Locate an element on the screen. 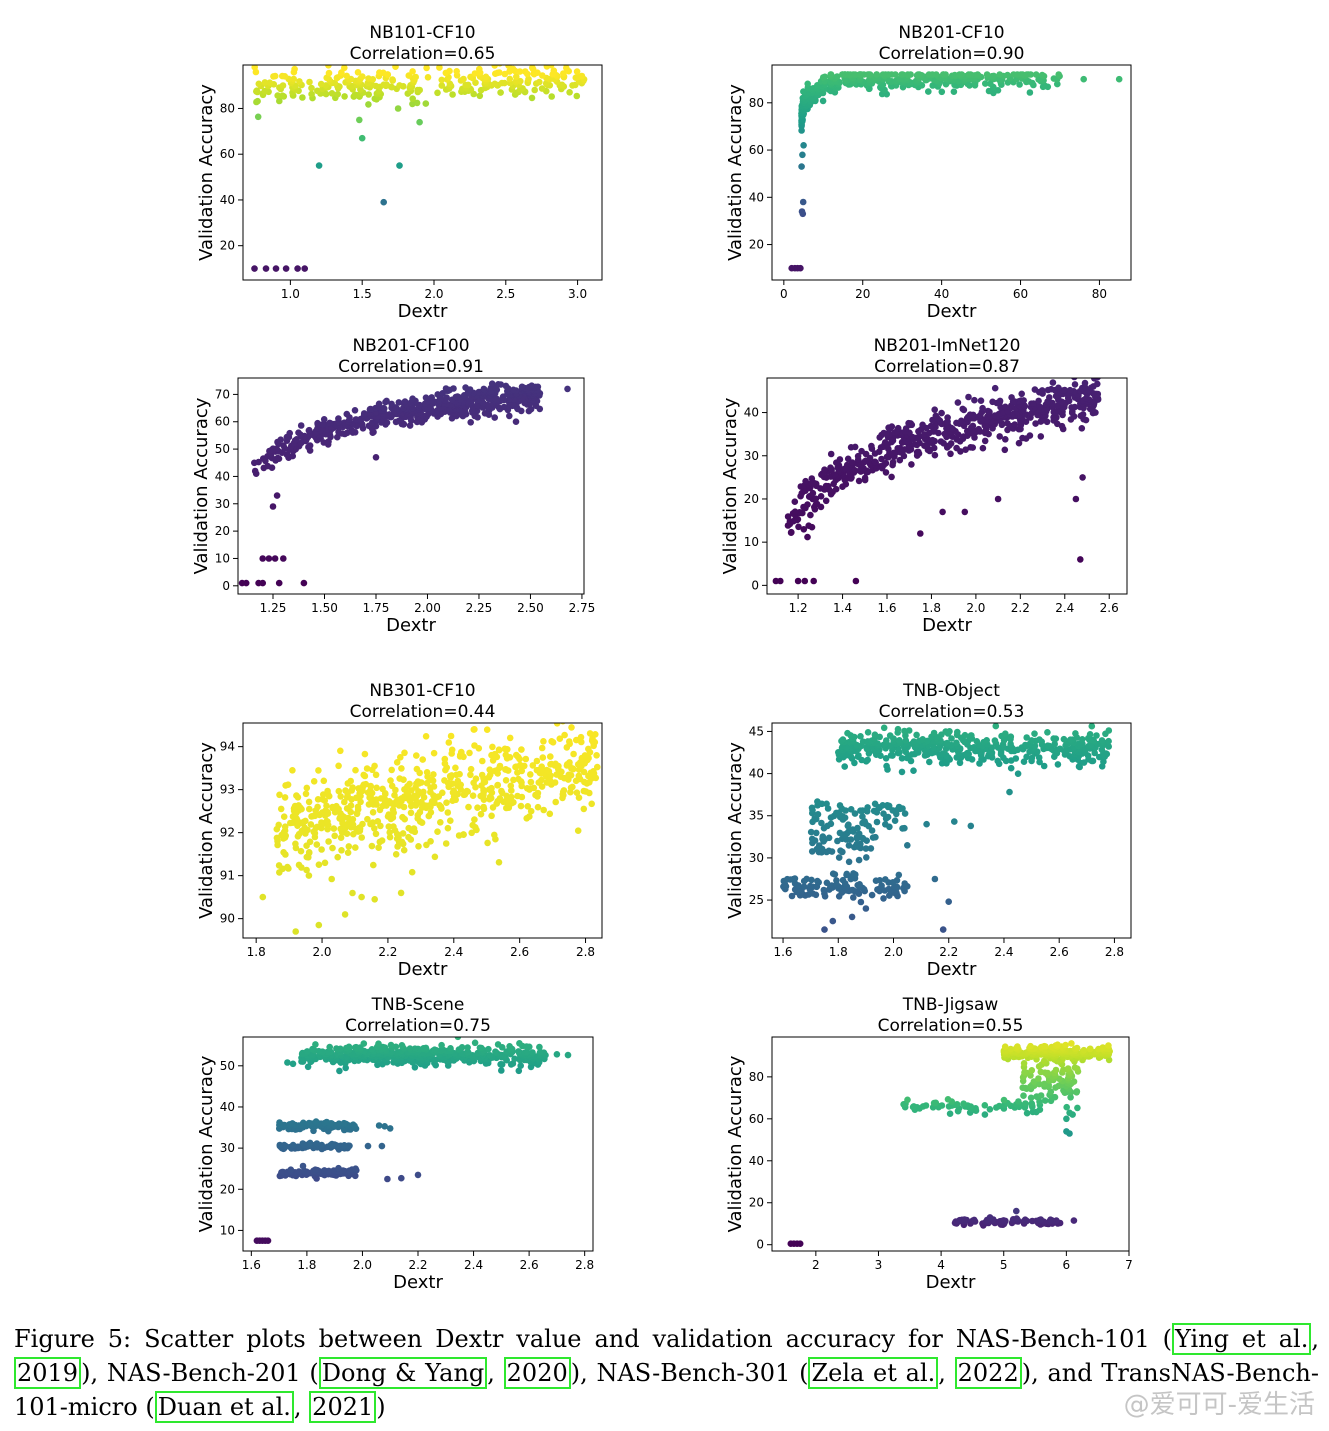  x-tick-label: 2.2 is located at coordinates (387, 952).